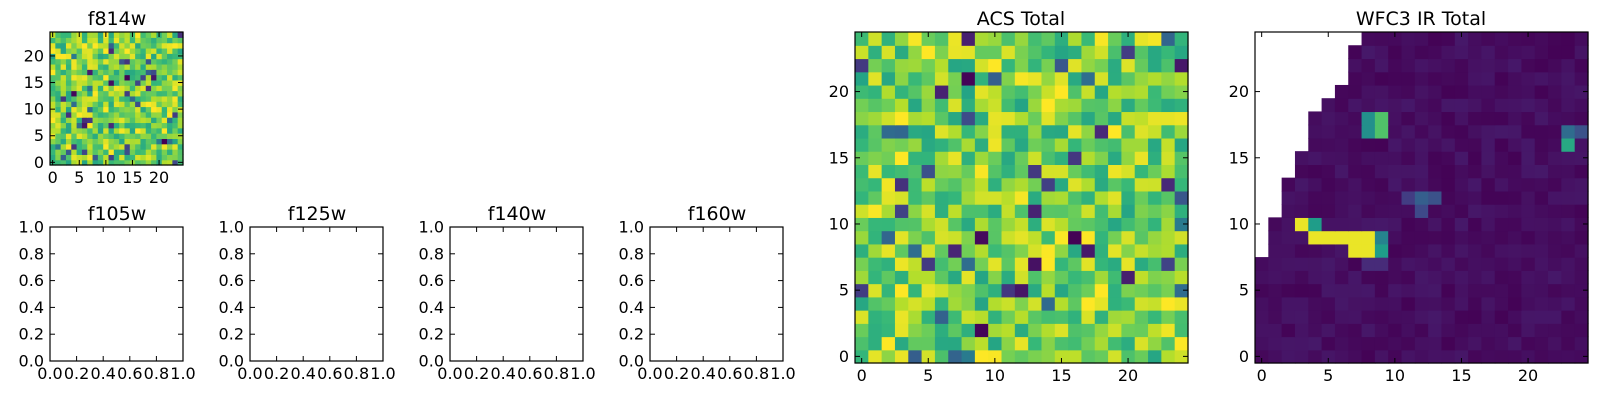 The width and height of the screenshot is (1600, 400). Describe the element at coordinates (329, 373) in the screenshot. I see `x-tick-label: 0.6` at that location.